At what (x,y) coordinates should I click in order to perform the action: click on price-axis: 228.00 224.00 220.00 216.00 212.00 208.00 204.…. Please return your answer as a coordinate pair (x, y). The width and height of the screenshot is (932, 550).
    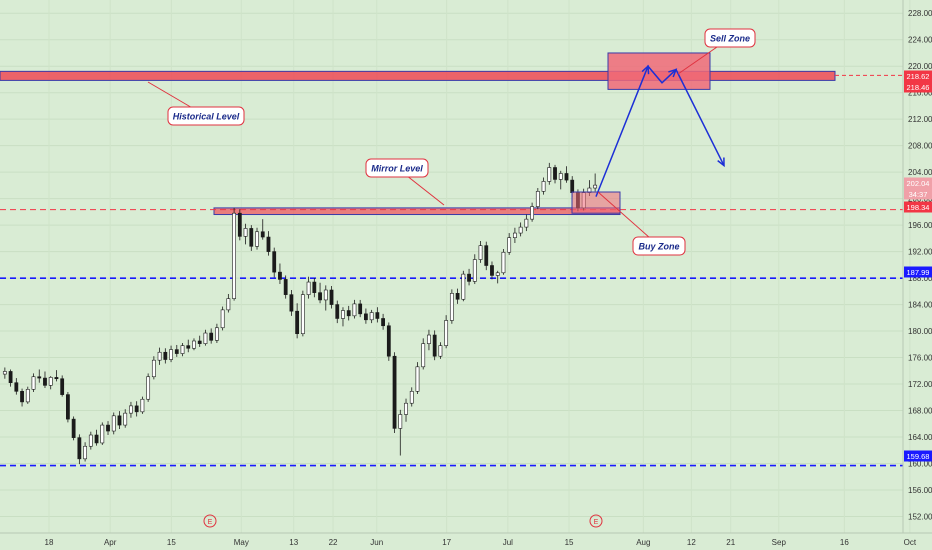
    Looking at the image, I should click on (920, 265).